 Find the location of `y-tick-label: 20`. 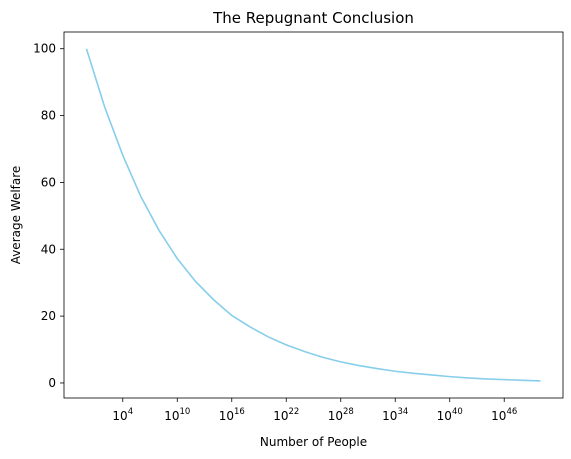

y-tick-label: 20 is located at coordinates (48, 316).